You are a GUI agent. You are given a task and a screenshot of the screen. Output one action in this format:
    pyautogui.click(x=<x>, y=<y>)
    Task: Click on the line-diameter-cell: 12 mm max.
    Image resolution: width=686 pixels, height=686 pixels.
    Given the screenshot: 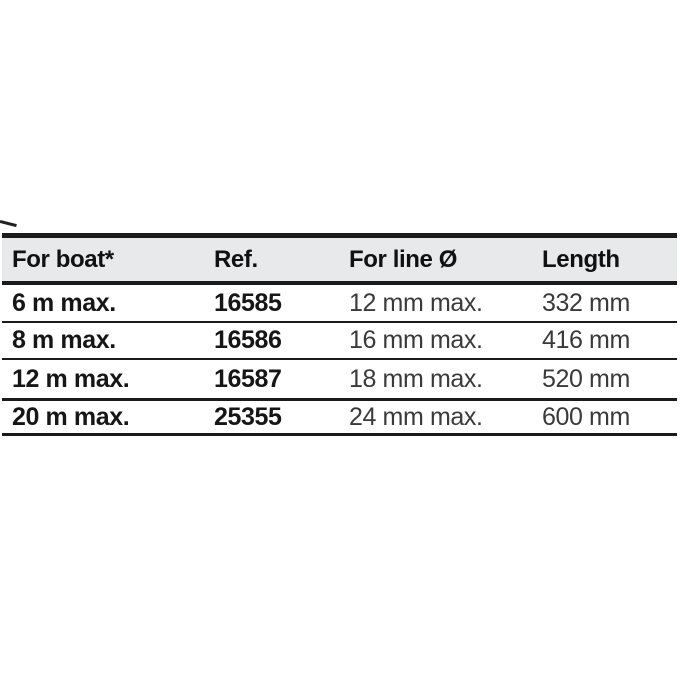 What is the action you would take?
    pyautogui.click(x=416, y=302)
    